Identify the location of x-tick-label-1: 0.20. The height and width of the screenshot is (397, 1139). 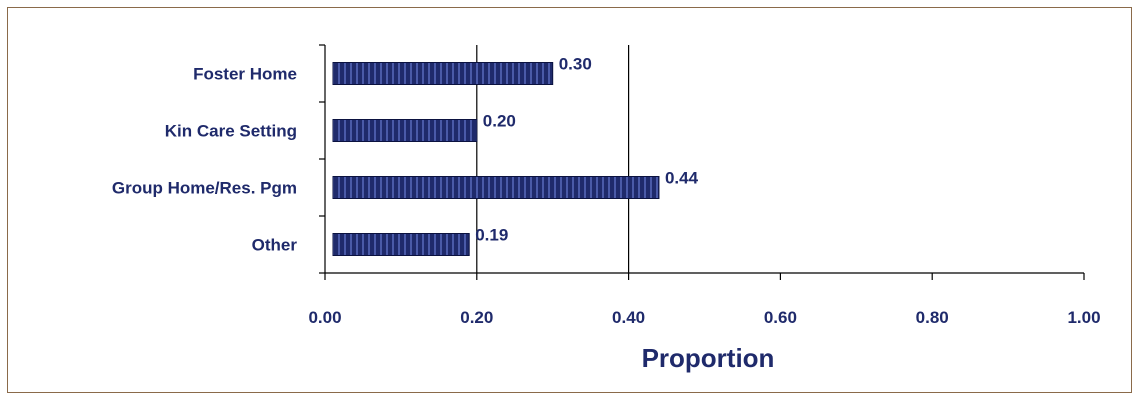
(476, 317).